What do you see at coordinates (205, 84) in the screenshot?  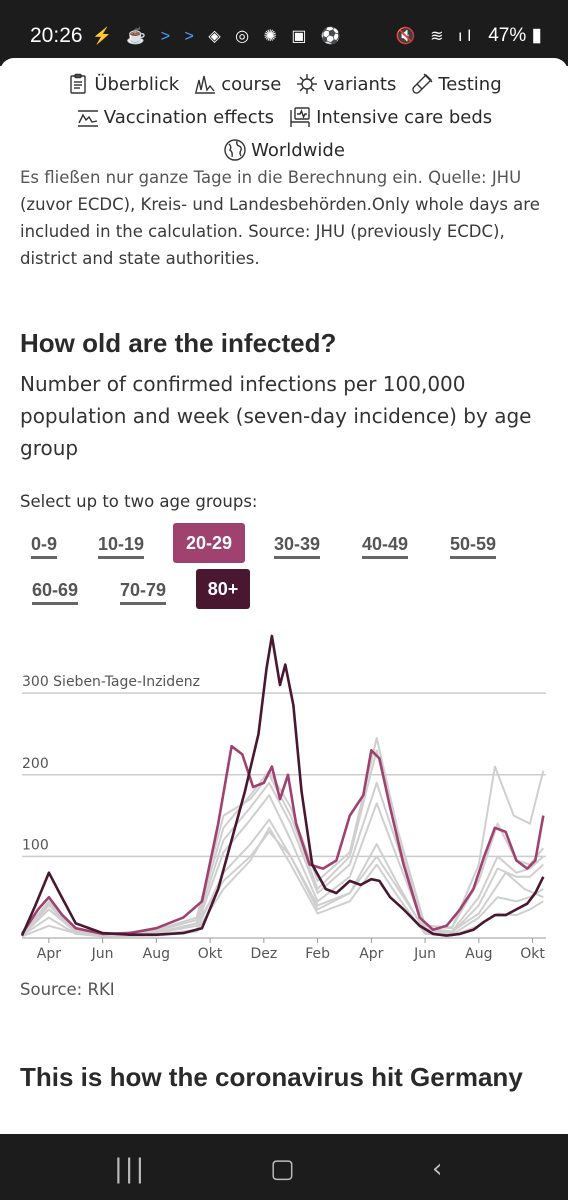 I see `line-chart-icon` at bounding box center [205, 84].